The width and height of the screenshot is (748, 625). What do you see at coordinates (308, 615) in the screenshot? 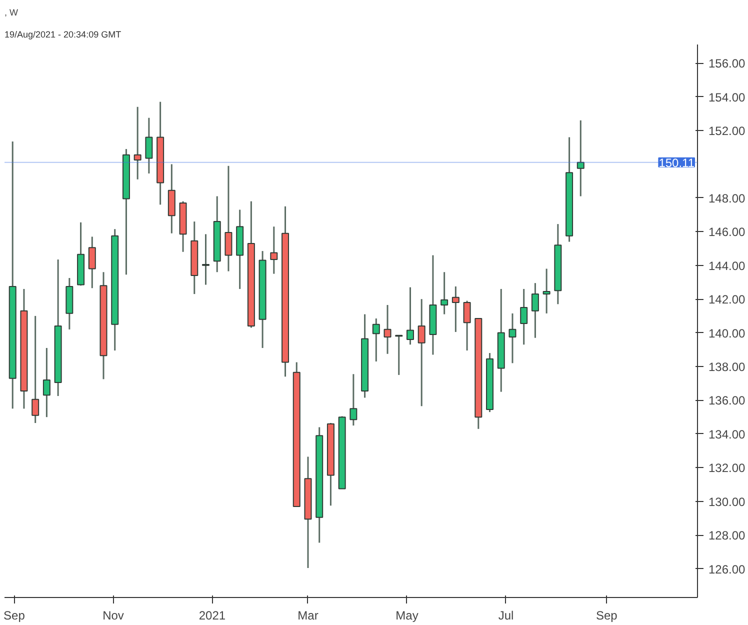
I see `x-tick-label: Mar` at bounding box center [308, 615].